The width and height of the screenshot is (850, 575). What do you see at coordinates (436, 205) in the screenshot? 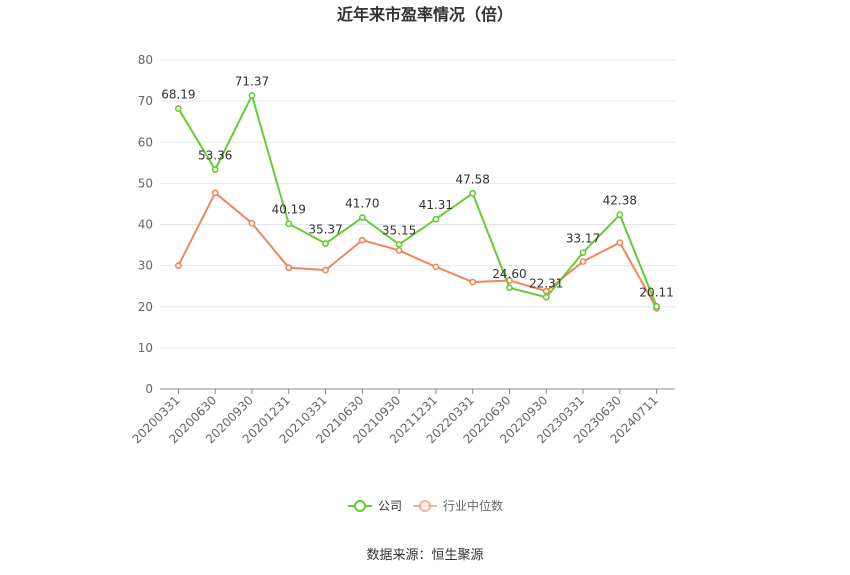
I see `data-label: 41.31` at bounding box center [436, 205].